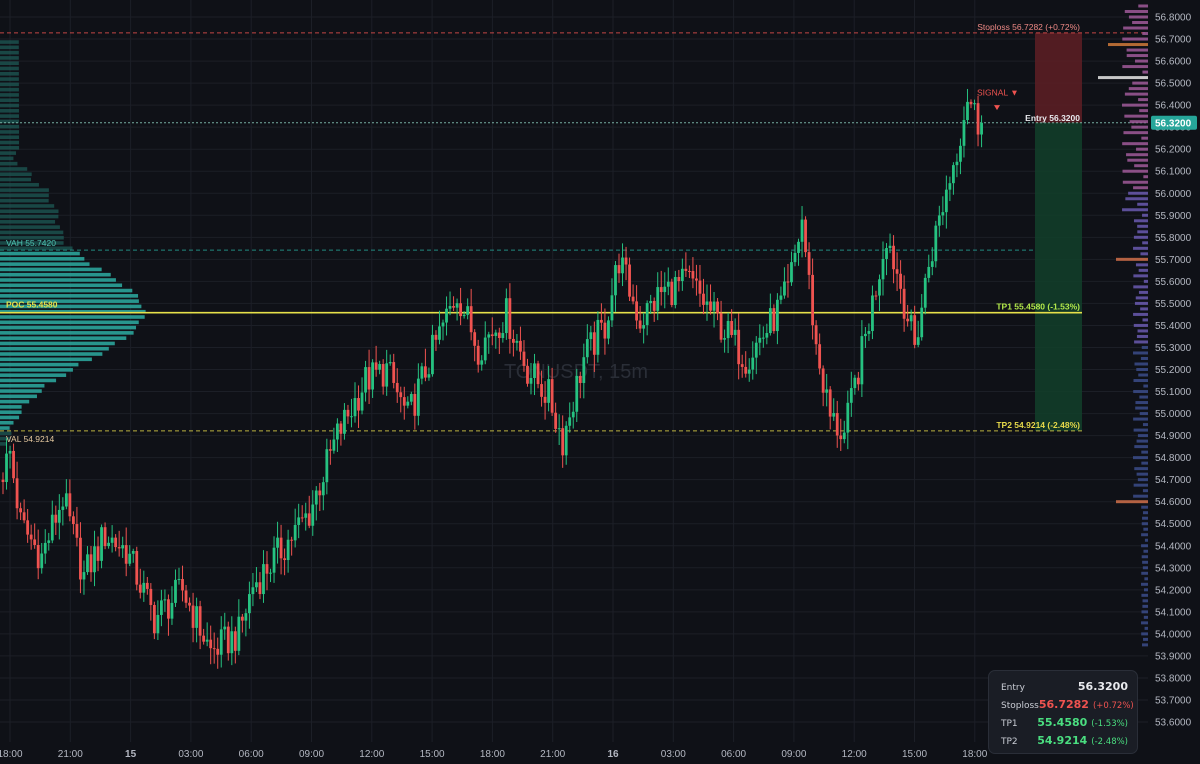 The height and width of the screenshot is (764, 1200). Describe the element at coordinates (1173, 502) in the screenshot. I see `price-tick-label: 54.6000` at that location.